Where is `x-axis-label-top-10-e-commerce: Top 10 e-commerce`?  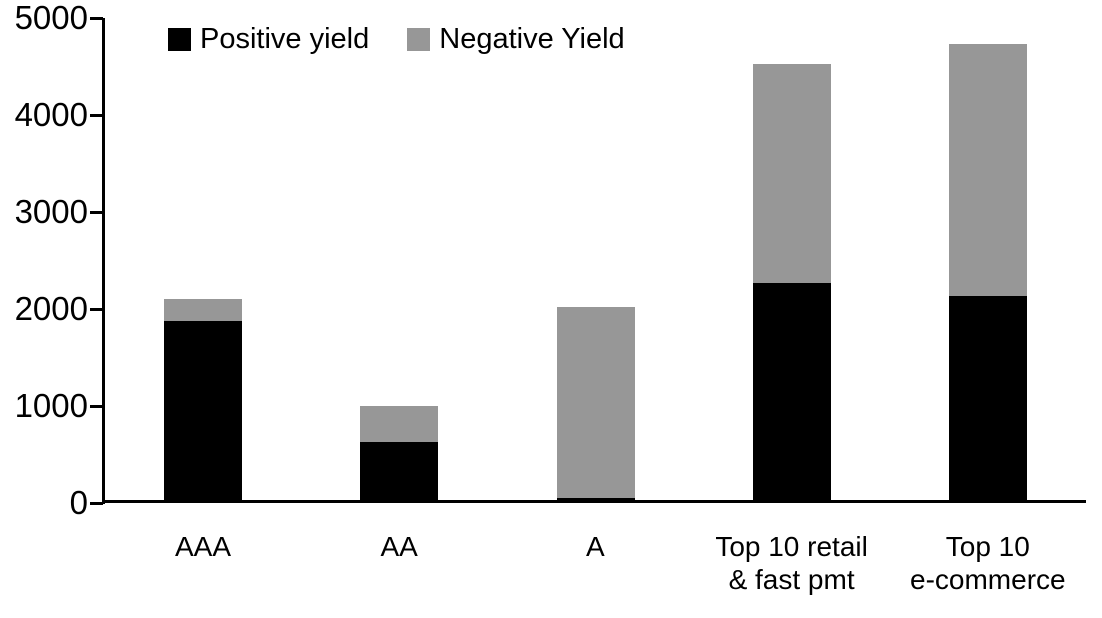 x-axis-label-top-10-e-commerce: Top 10 e-commerce is located at coordinates (988, 563).